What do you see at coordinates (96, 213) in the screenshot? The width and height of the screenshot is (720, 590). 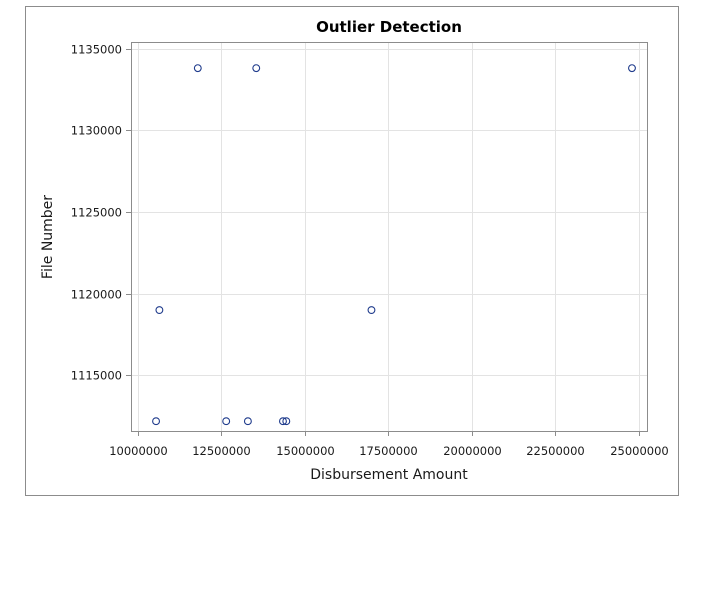 I see `y-tick-label: 1125000` at bounding box center [96, 213].